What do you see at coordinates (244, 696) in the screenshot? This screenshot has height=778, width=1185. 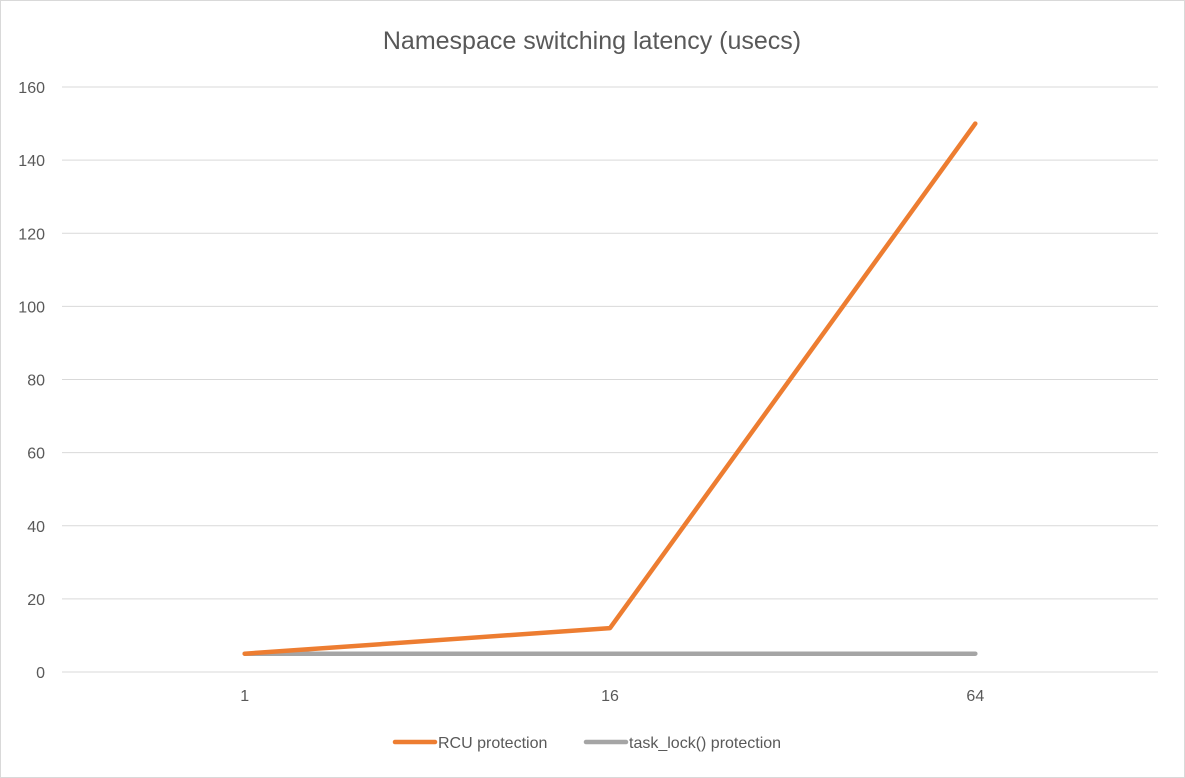 I see `x-tick-label: 1` at bounding box center [244, 696].